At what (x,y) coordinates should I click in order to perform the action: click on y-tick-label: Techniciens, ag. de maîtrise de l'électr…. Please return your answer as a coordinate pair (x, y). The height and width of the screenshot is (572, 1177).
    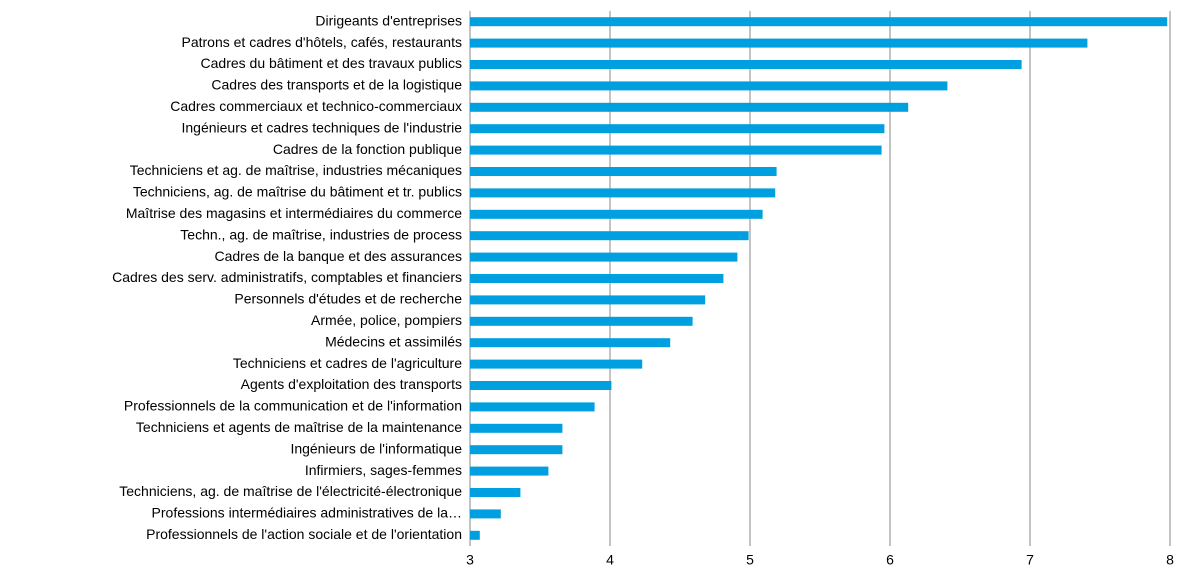
    Looking at the image, I should click on (290, 491).